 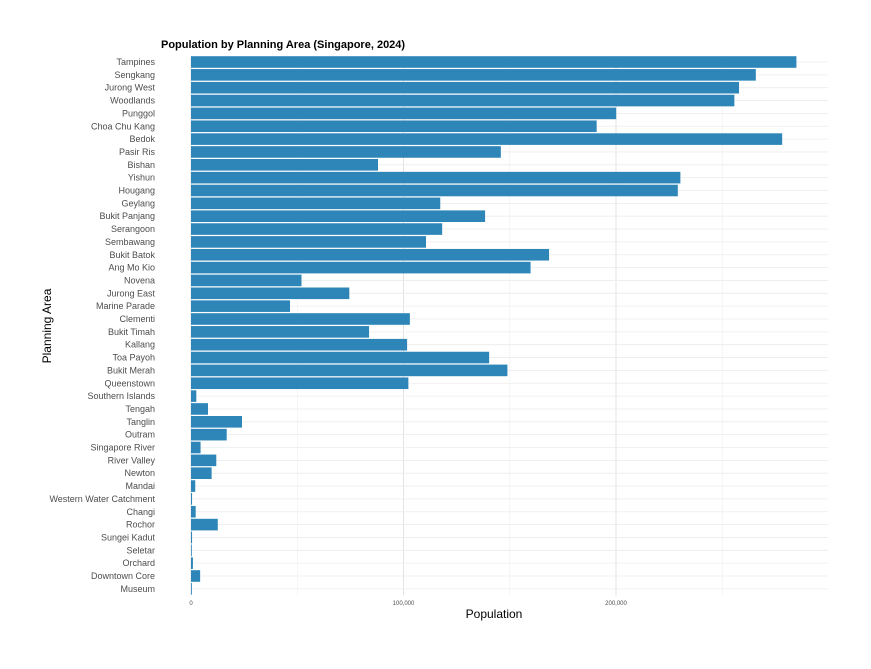 I want to click on x-tick-label: 200,000, so click(x=616, y=604).